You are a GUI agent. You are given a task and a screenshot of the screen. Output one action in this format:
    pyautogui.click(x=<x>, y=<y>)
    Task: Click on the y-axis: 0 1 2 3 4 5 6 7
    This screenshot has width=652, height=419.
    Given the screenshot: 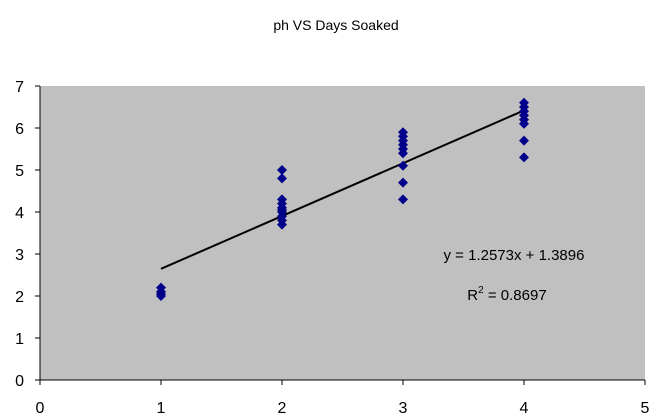 What is the action you would take?
    pyautogui.click(x=28, y=234)
    